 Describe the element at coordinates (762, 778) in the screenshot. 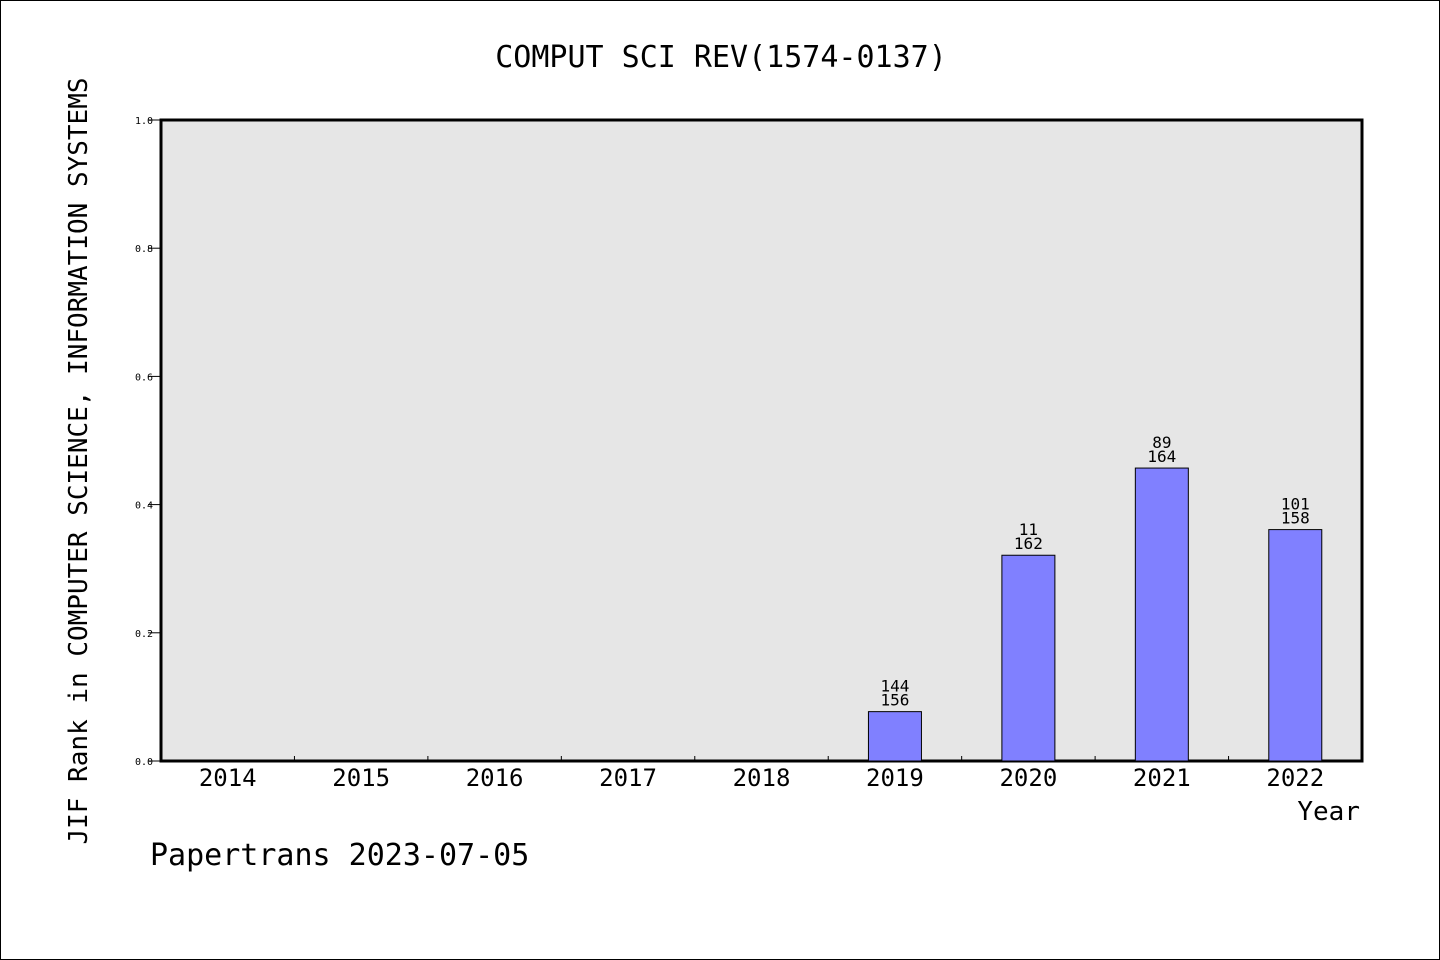

I see `x-tick-label: 2018` at that location.